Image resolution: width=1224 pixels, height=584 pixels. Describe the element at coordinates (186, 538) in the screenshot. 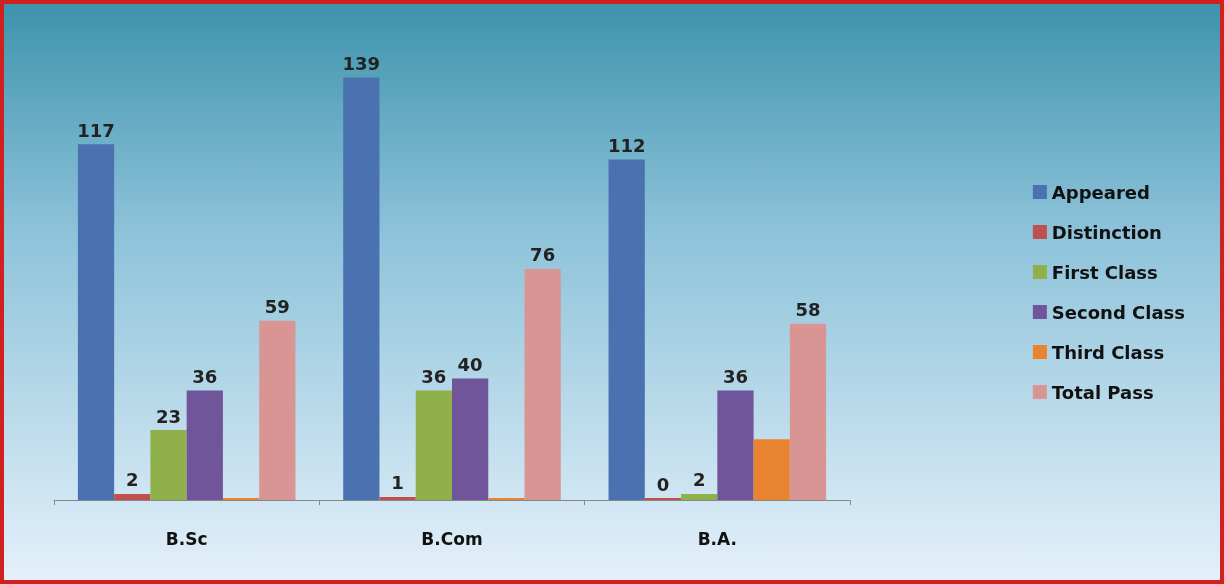

I see `x-tick-label: B.Sc` at that location.